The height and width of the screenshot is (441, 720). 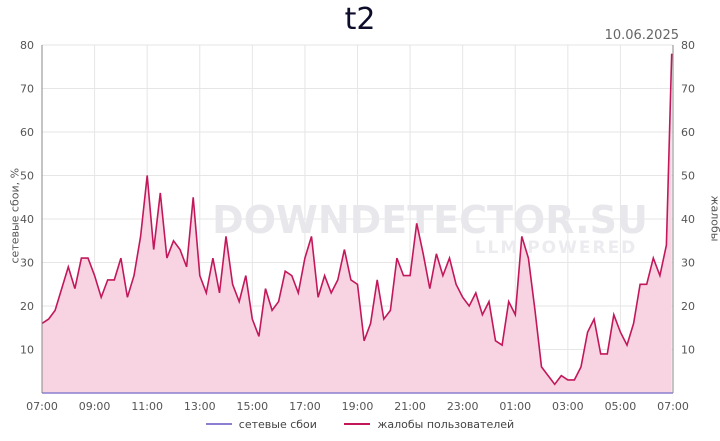 What do you see at coordinates (688, 219) in the screenshot?
I see `y-tick-label-right: 40` at bounding box center [688, 219].